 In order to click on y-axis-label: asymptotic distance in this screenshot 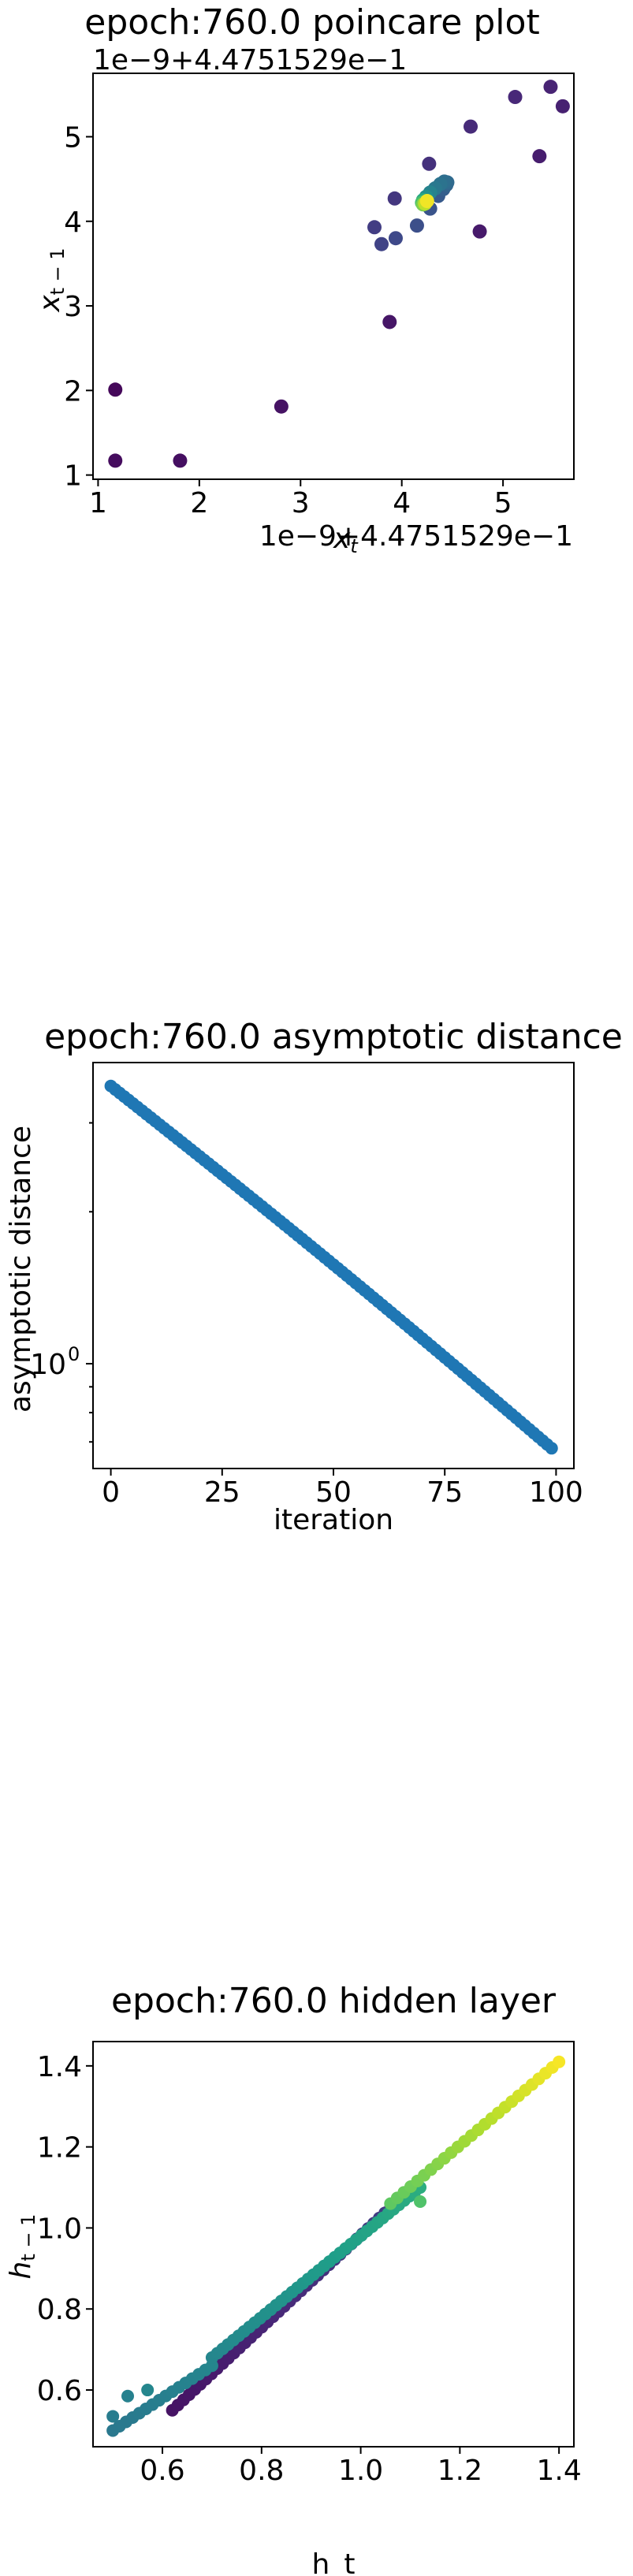, I will do `click(21, 1269)`.